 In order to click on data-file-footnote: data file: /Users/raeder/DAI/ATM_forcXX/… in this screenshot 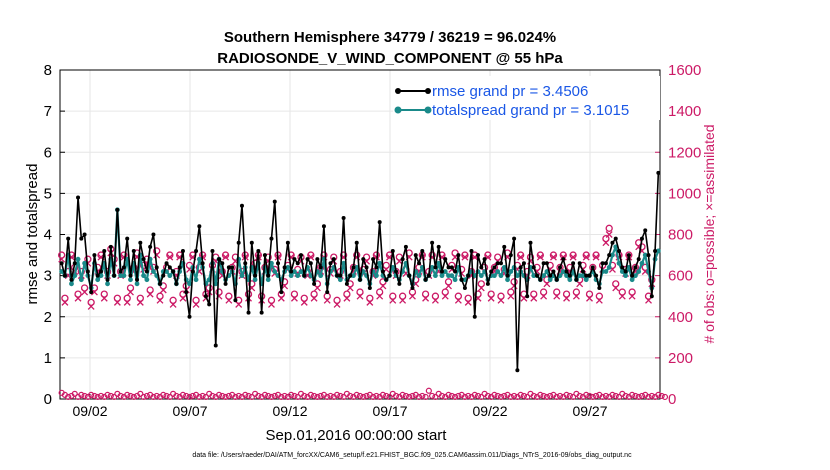, I will do `click(412, 455)`.